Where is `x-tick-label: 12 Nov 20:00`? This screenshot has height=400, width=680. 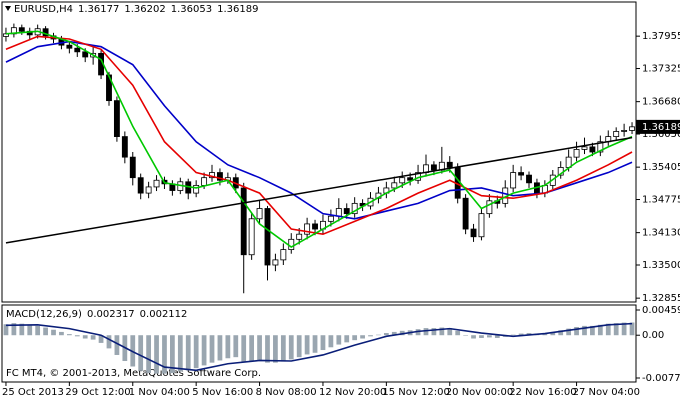
x-tick-label: 12 Nov 20:00 is located at coordinates (352, 392).